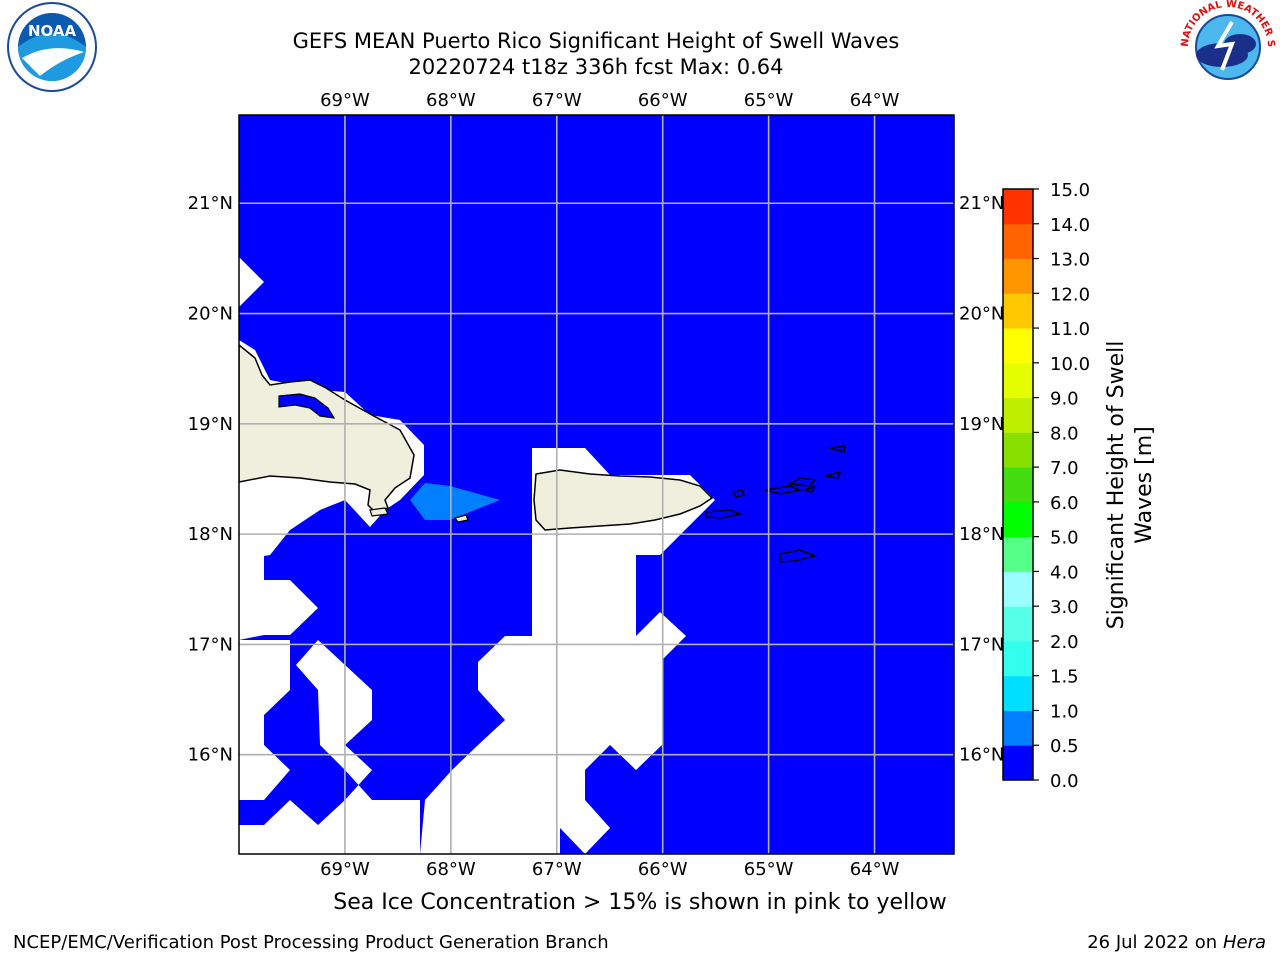 This screenshot has height=960, width=1280. Describe the element at coordinates (981, 534) in the screenshot. I see `lat-label-right: 18°N` at that location.